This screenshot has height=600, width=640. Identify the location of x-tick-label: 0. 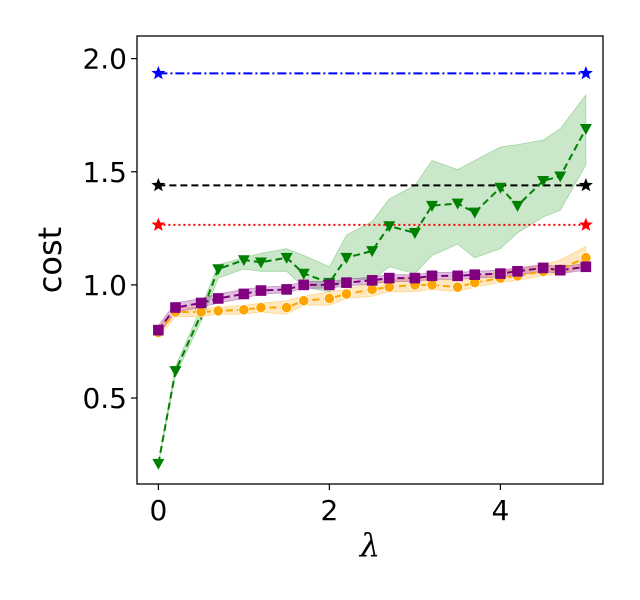
(158, 510).